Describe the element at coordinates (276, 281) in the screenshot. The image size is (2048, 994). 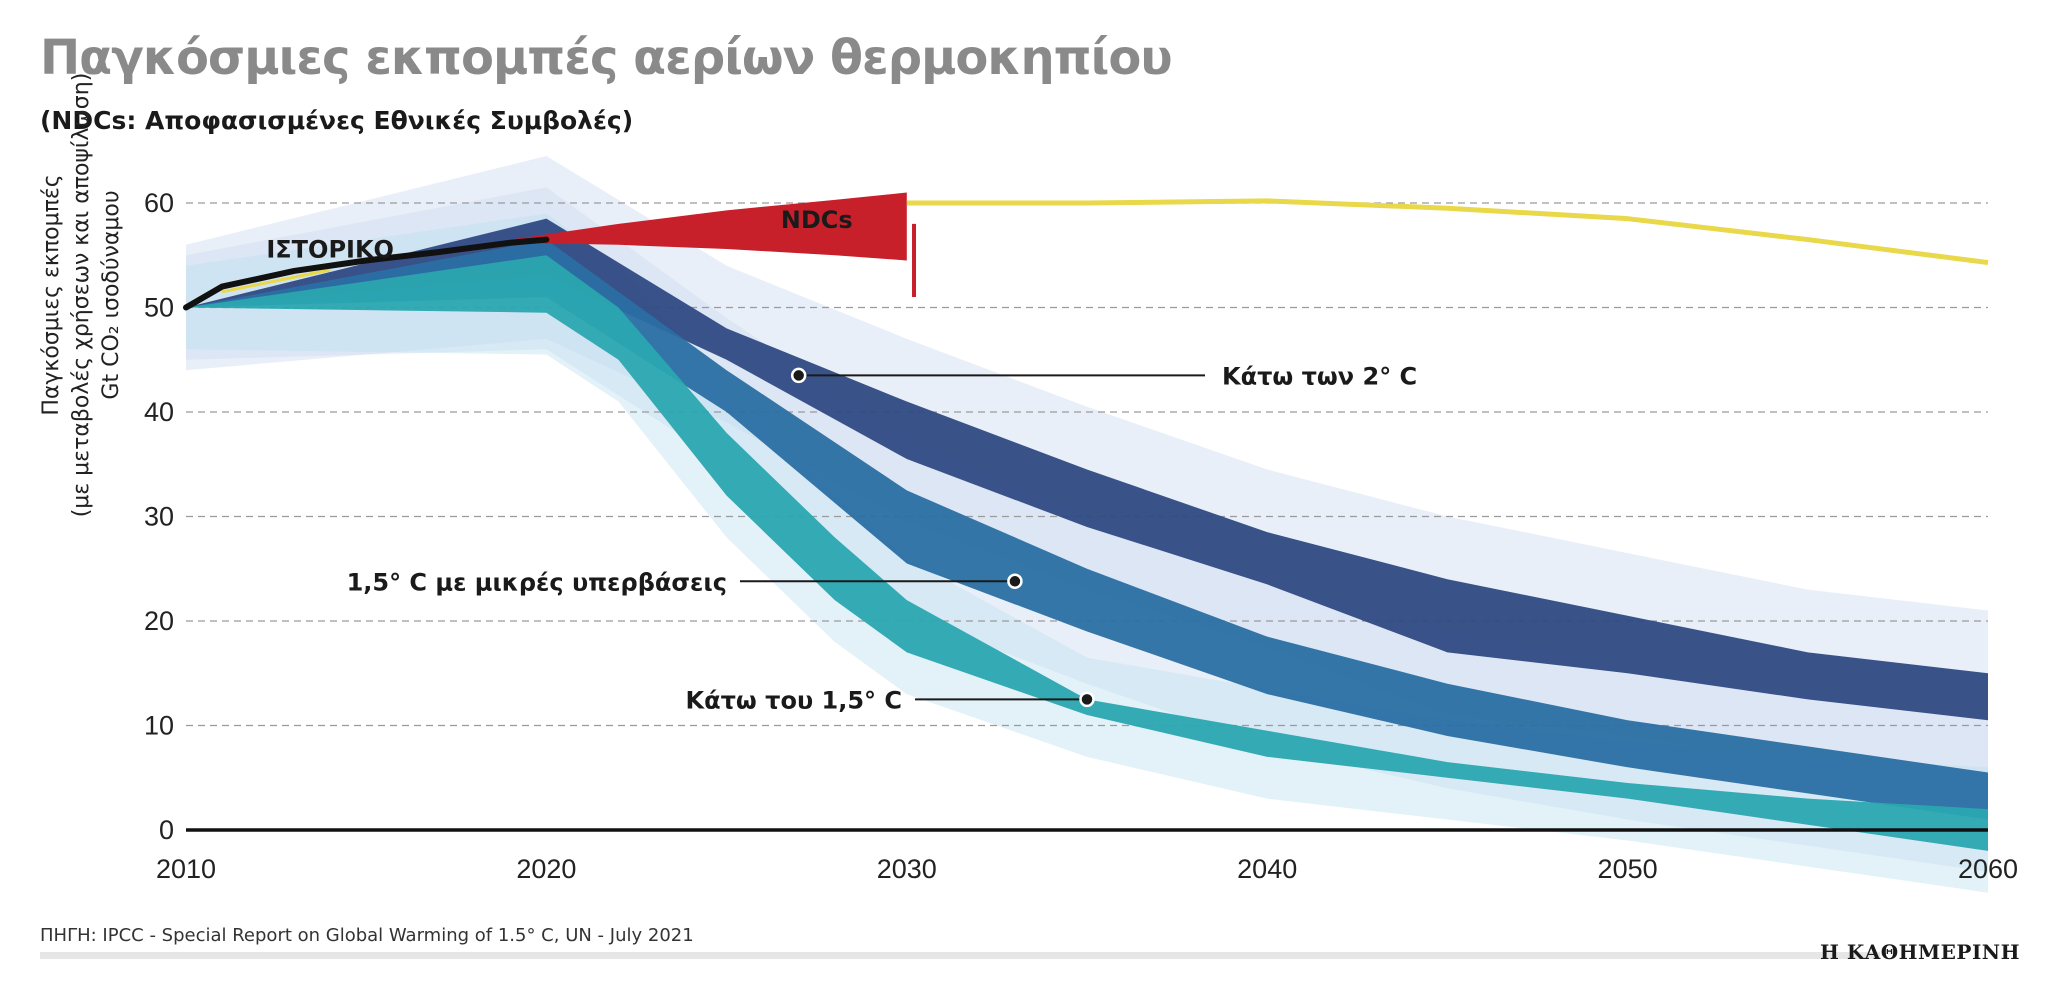
I see `reference-stub` at that location.